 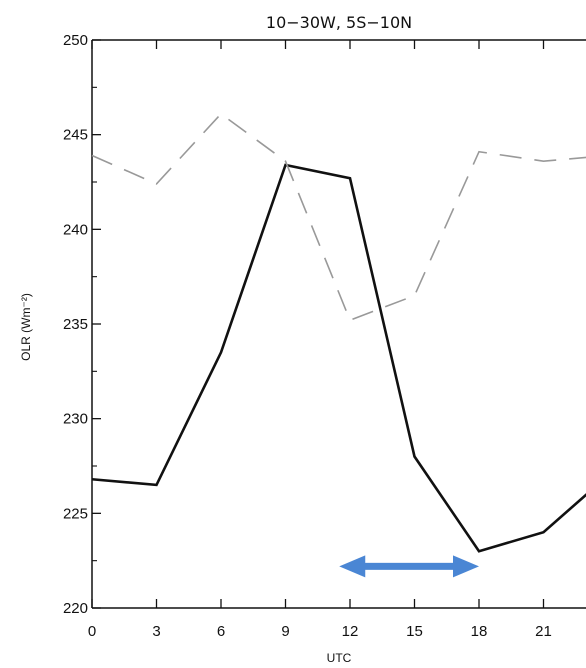 What do you see at coordinates (75, 608) in the screenshot?
I see `y-tick-label: 220` at bounding box center [75, 608].